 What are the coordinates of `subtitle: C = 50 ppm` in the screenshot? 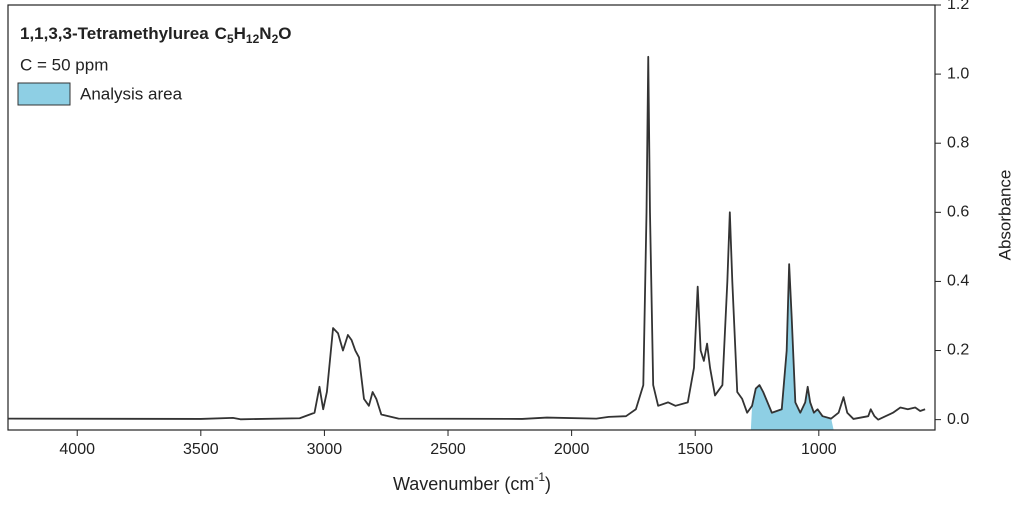 It's located at (64, 64).